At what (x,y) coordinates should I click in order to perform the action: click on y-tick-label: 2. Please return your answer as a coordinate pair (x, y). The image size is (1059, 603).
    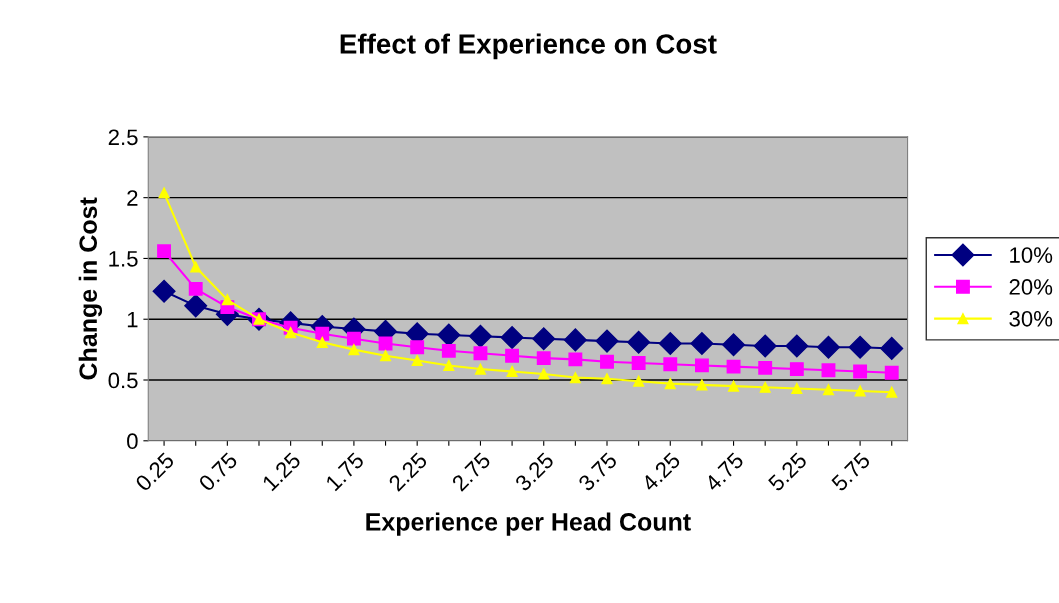
    Looking at the image, I should click on (132, 198).